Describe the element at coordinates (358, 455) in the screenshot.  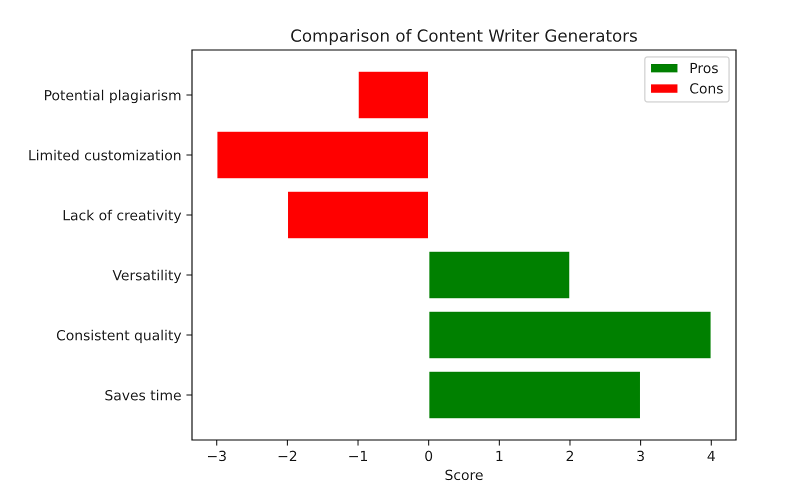
I see `x-tick-label: −1` at that location.